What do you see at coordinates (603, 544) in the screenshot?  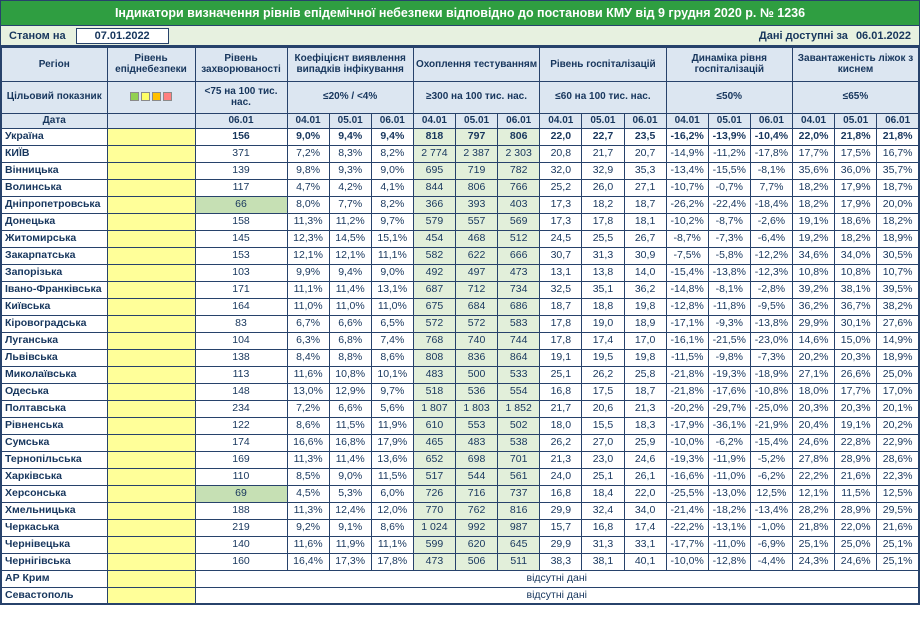 I see `value-cell: 31,3` at bounding box center [603, 544].